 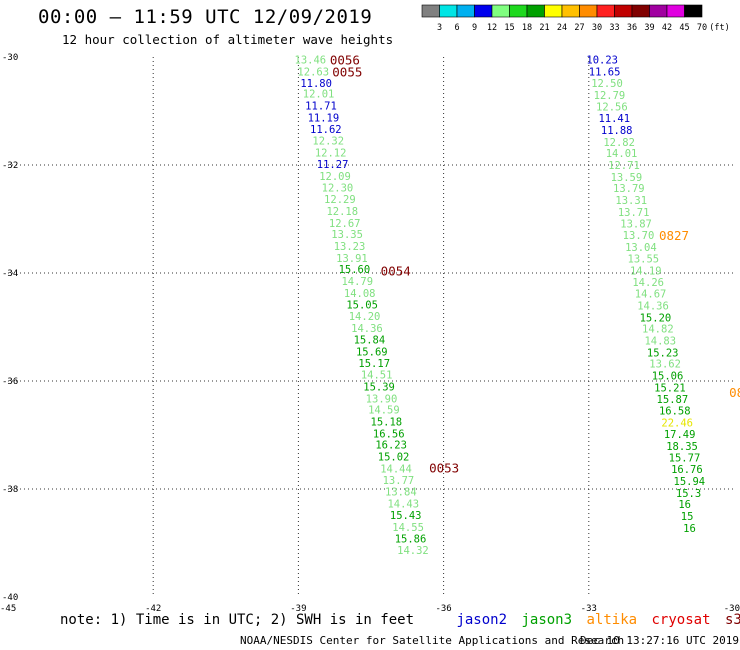 I want to click on data-point: 15.87, so click(x=673, y=400).